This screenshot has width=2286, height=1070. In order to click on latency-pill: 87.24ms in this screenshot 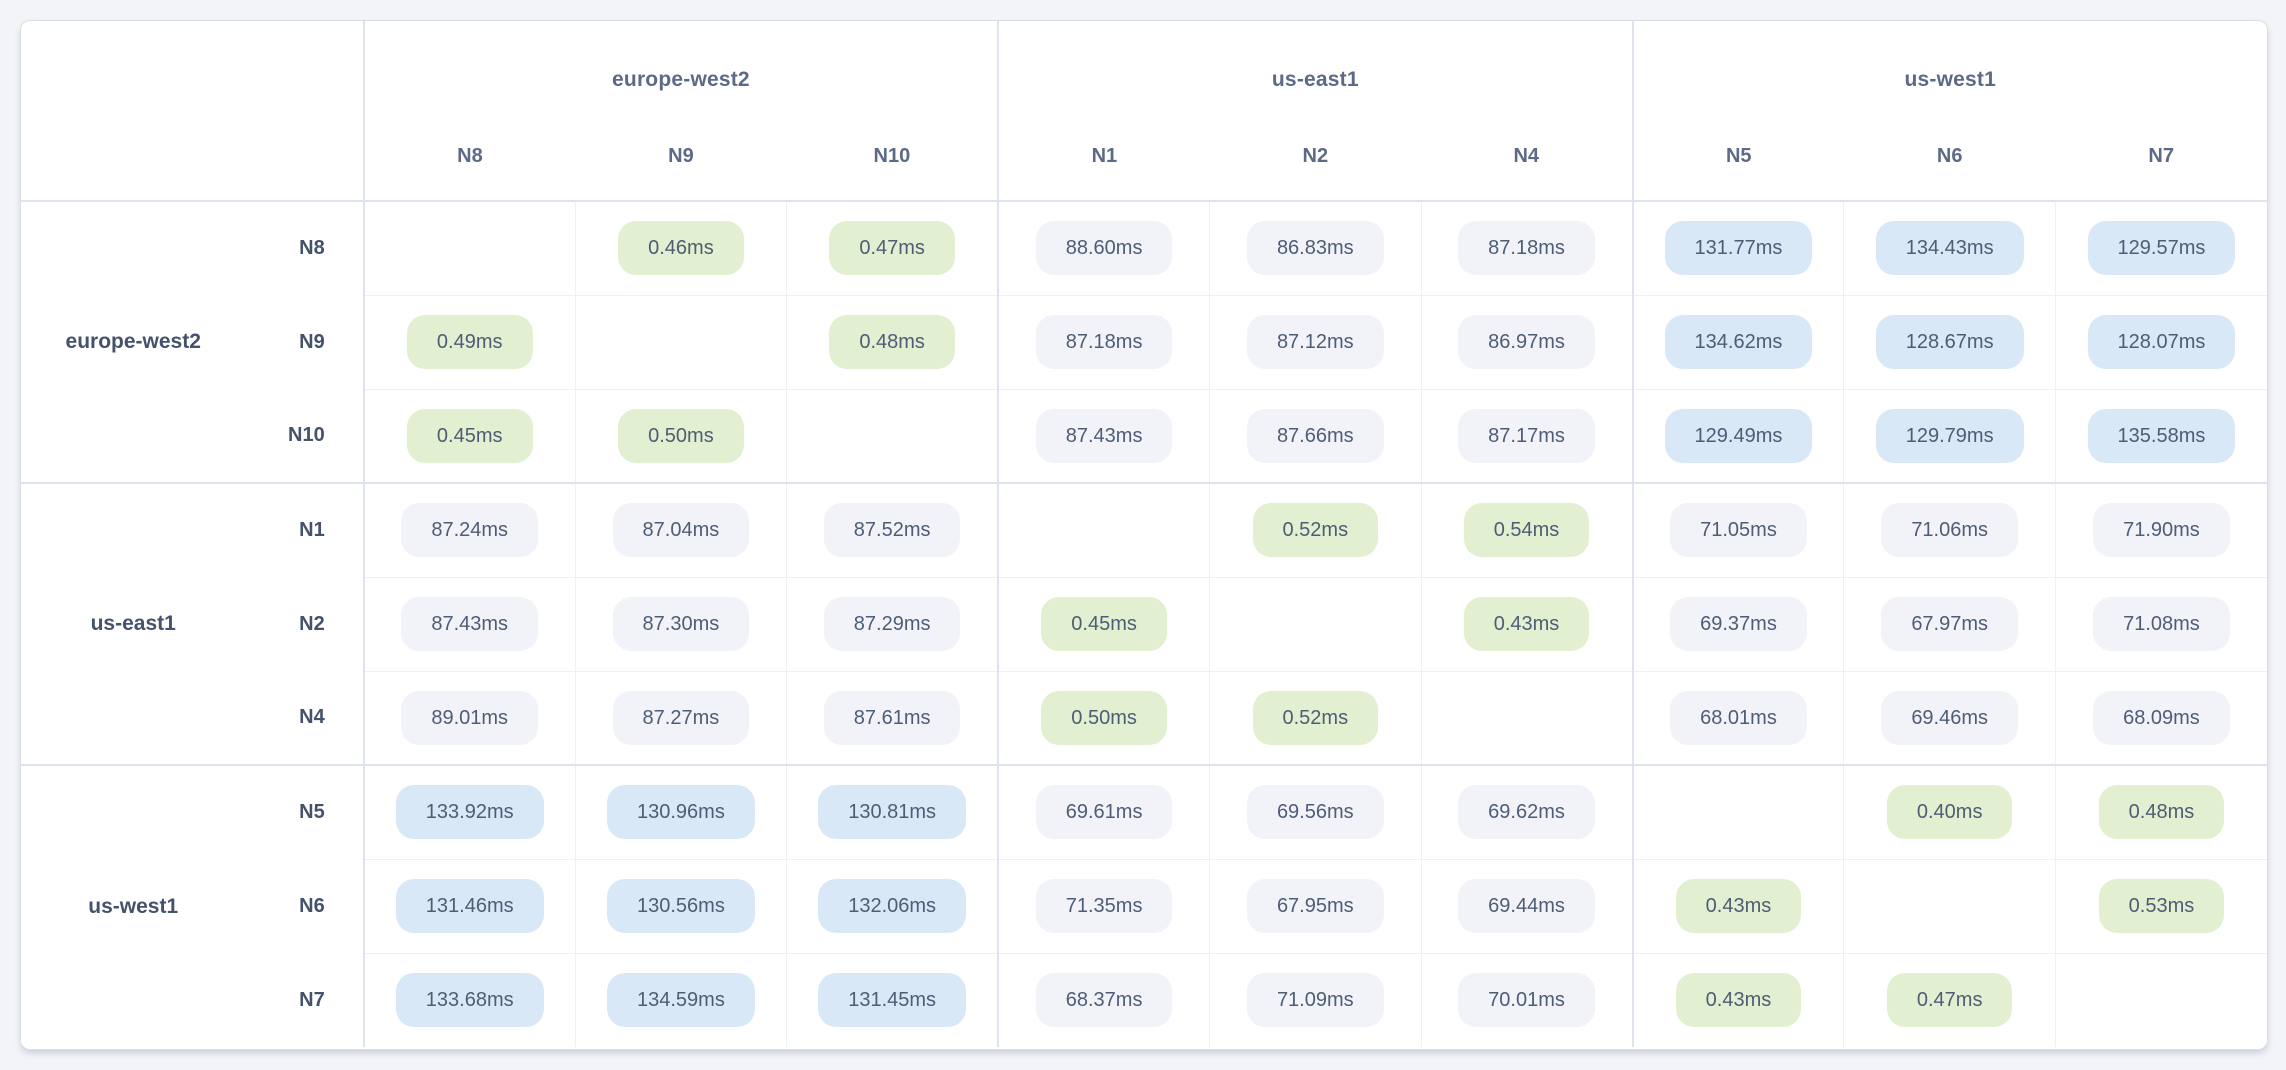, I will do `click(470, 530)`.